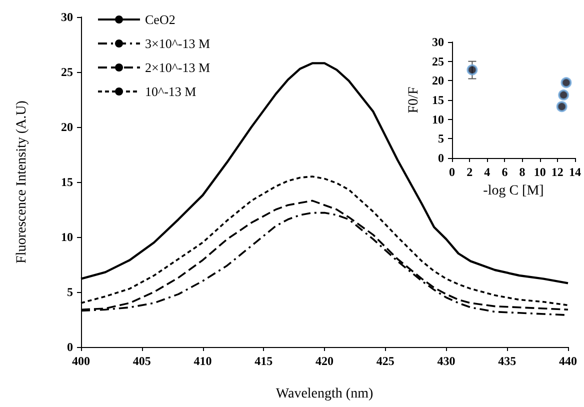  What do you see at coordinates (513, 191) in the screenshot?
I see `x-axis-title: -log C [M]` at bounding box center [513, 191].